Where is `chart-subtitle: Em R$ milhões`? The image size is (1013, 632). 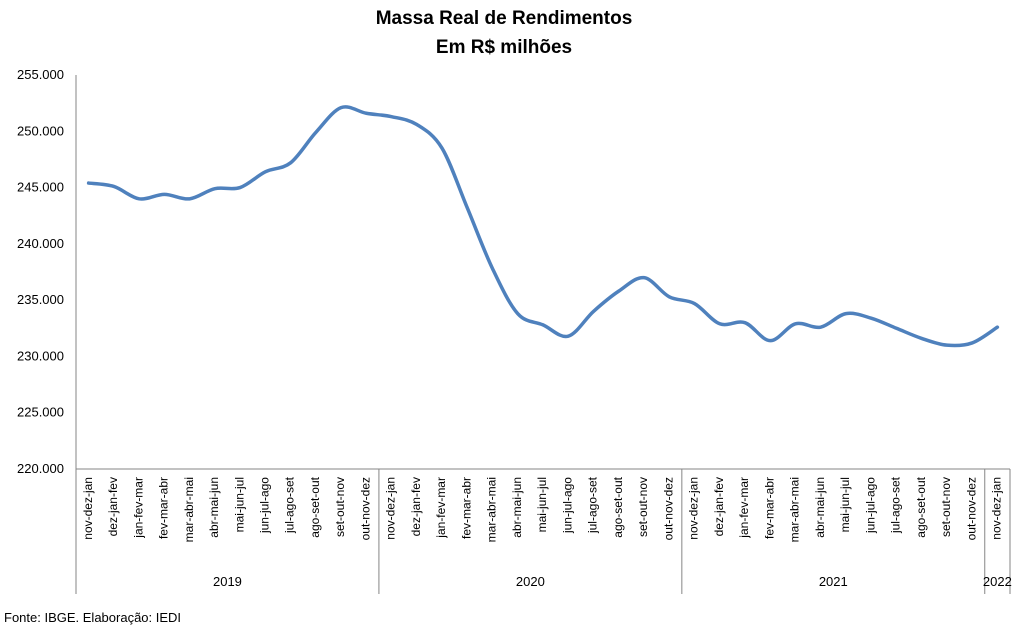
chart-subtitle: Em R$ milhões is located at coordinates (504, 47).